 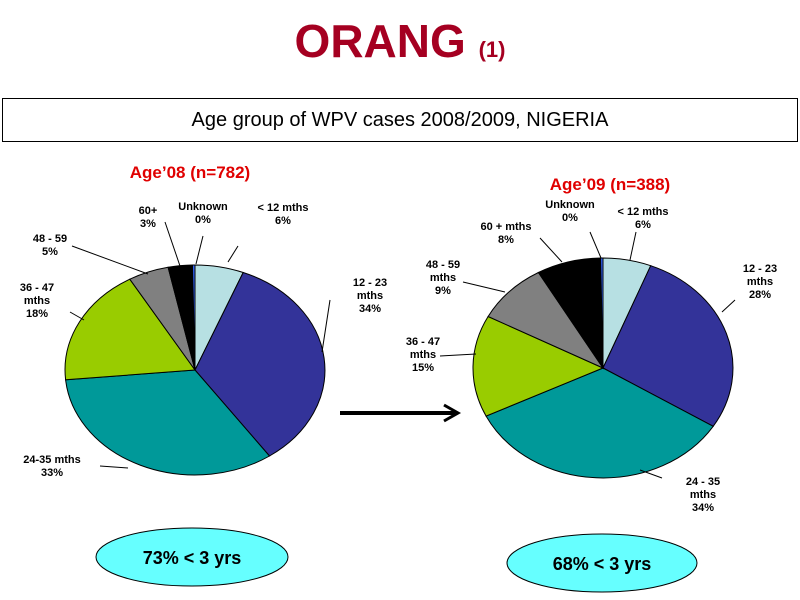 I want to click on slide-title-suffix: (1), so click(x=492, y=49).